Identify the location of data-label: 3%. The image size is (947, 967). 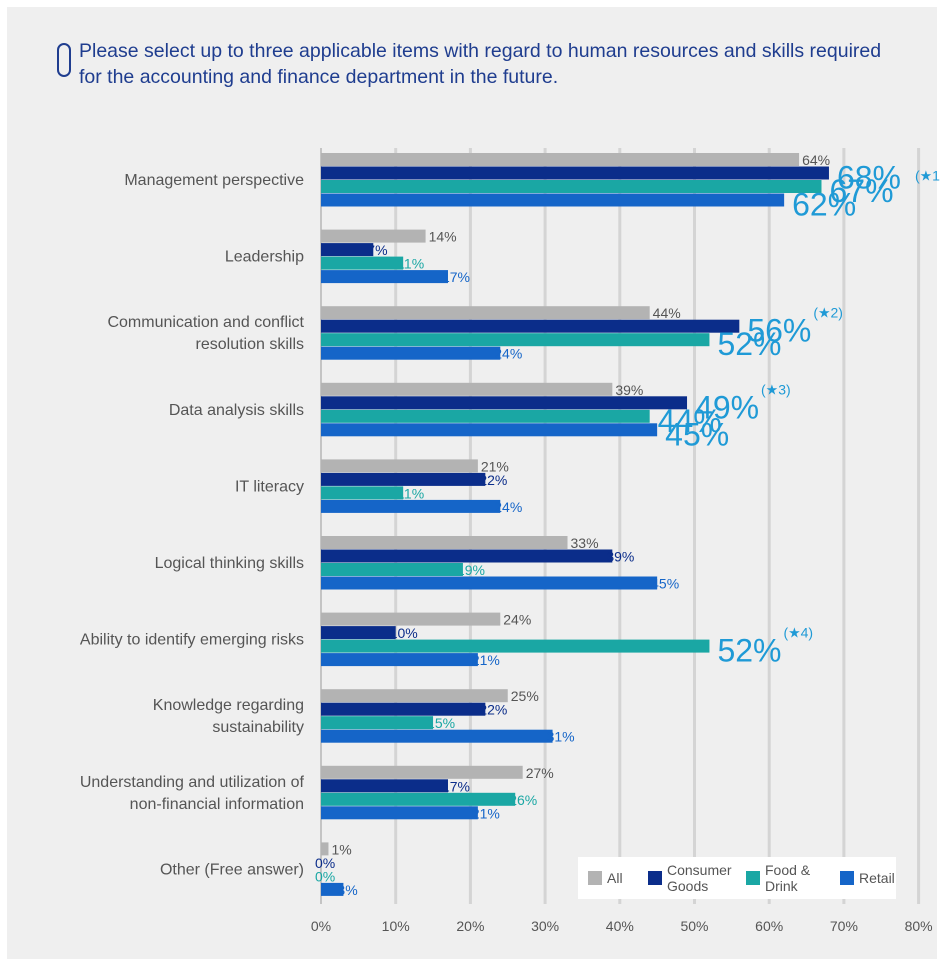
(347, 890).